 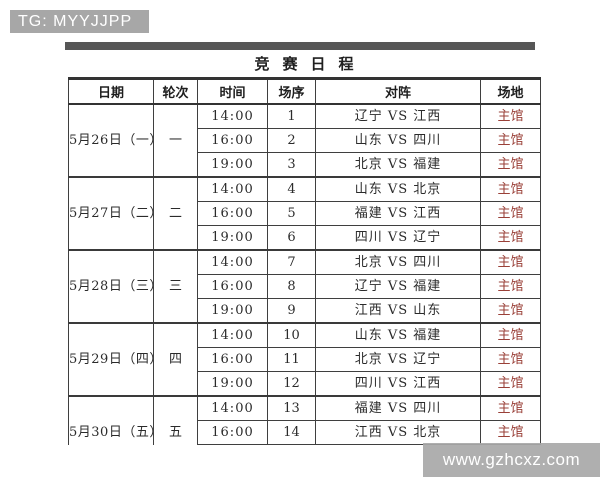 What do you see at coordinates (398, 384) in the screenshot?
I see `matchup-cell: 四川 VS 江西` at bounding box center [398, 384].